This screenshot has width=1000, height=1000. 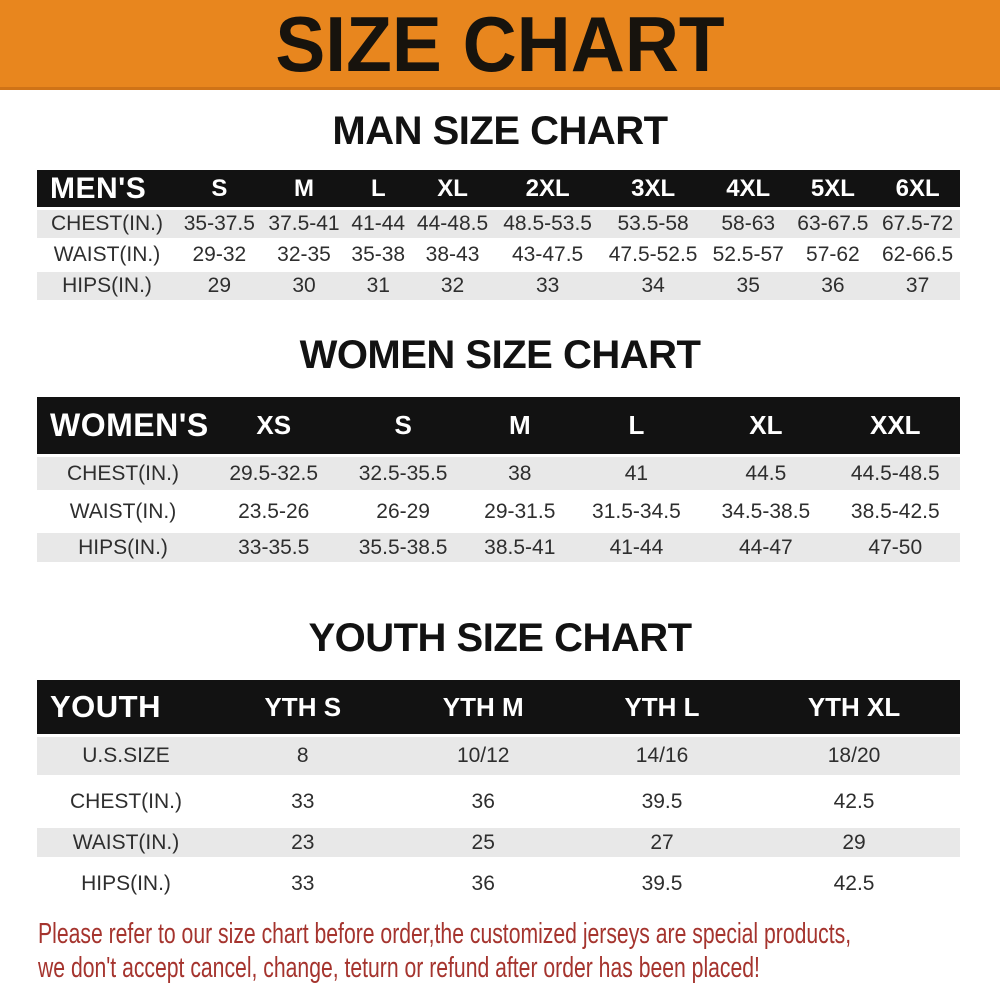 I want to click on size-value-cell: 10/12, so click(x=483, y=754).